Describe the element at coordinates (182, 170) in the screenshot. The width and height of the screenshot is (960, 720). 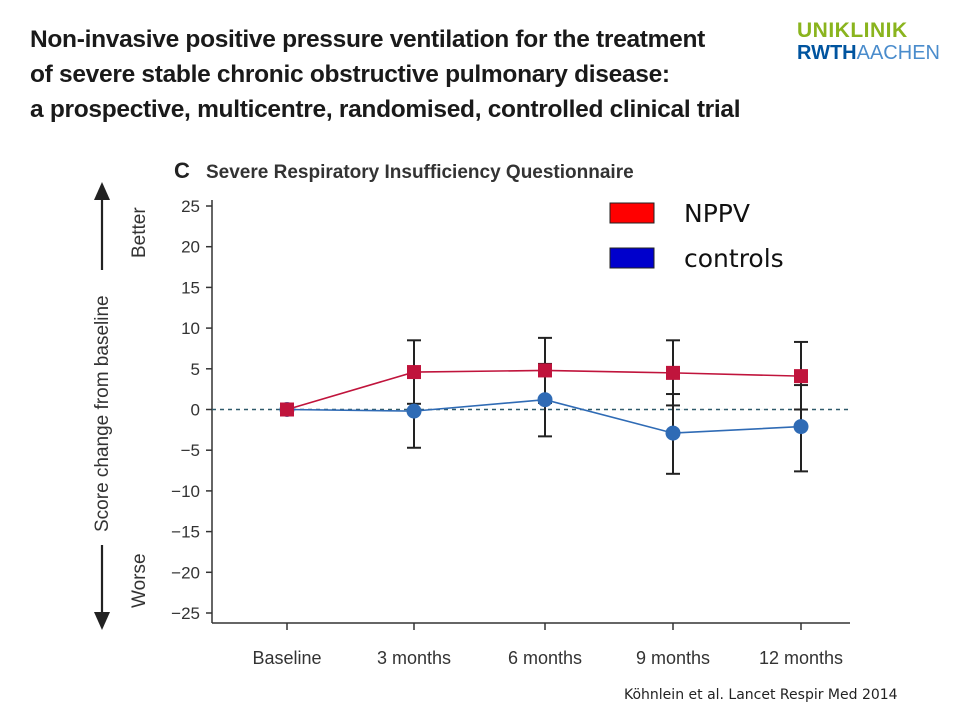
I see `panel-letter: C` at that location.